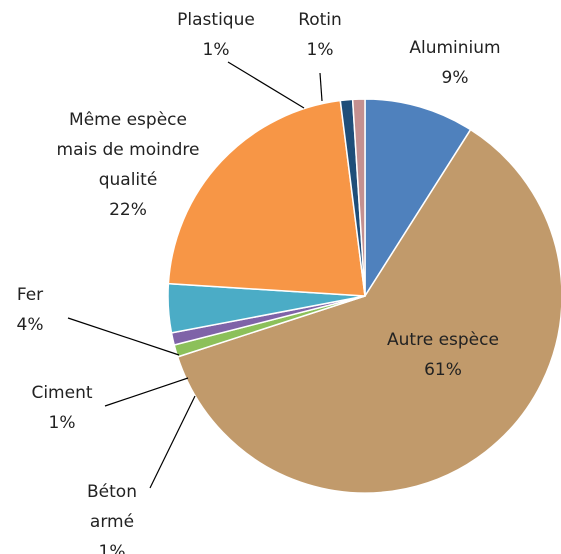 This screenshot has height=554, width=561. What do you see at coordinates (443, 340) in the screenshot?
I see `category-name: Autre espèce` at bounding box center [443, 340].